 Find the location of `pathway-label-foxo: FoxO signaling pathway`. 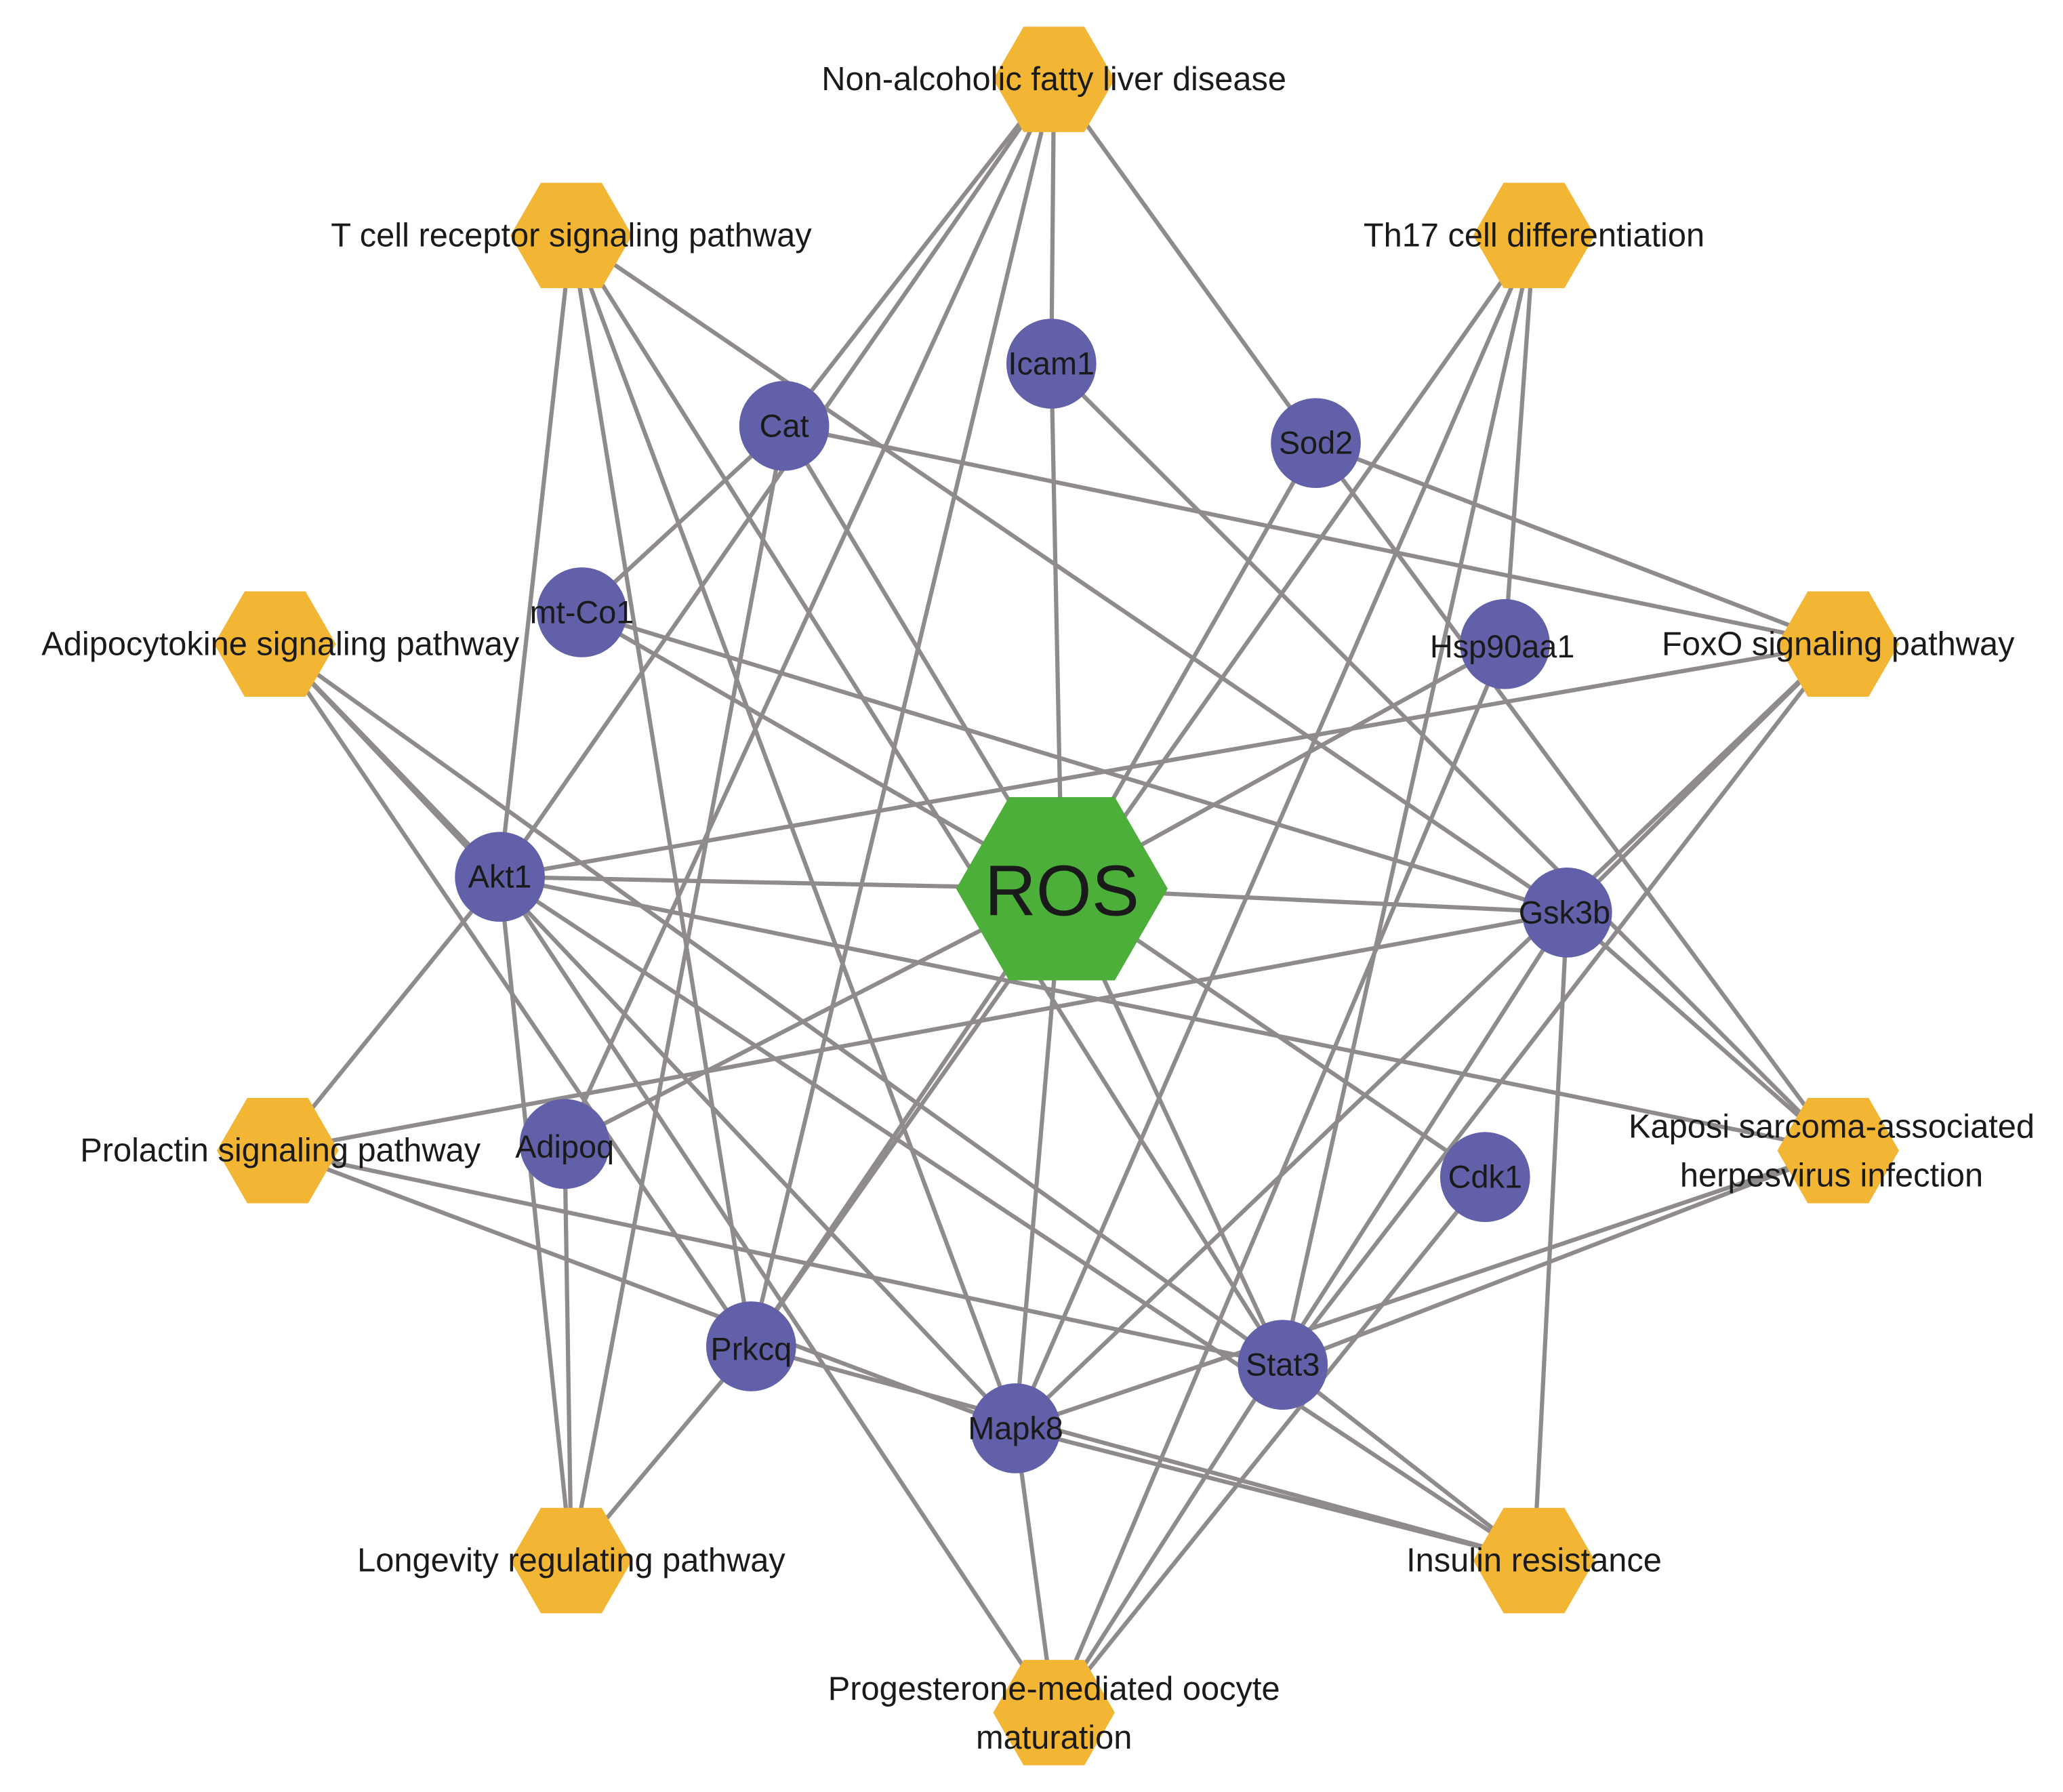

pathway-label-foxo: FoxO signaling pathway is located at coordinates (1838, 644).